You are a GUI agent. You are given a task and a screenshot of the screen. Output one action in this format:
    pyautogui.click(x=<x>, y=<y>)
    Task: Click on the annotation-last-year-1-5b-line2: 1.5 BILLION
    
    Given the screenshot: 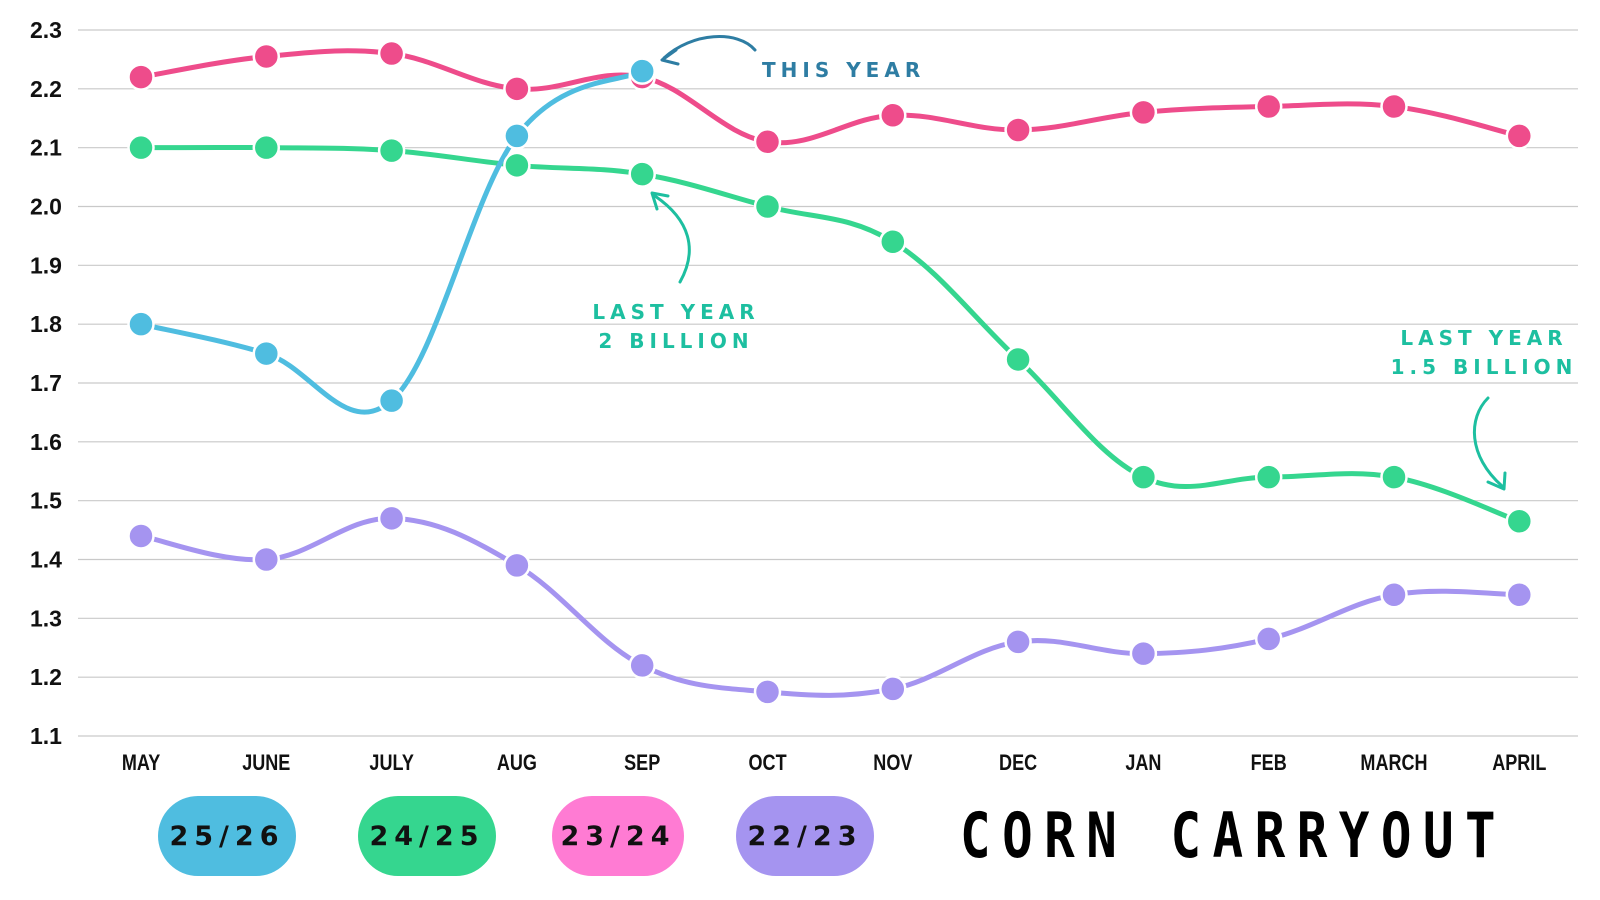 What is the action you would take?
    pyautogui.click(x=1484, y=367)
    